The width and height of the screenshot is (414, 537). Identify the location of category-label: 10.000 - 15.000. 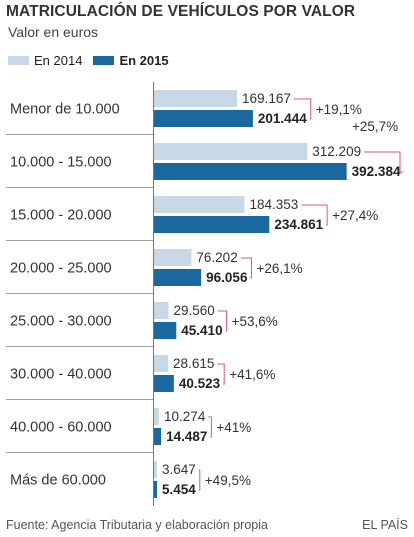
(61, 163).